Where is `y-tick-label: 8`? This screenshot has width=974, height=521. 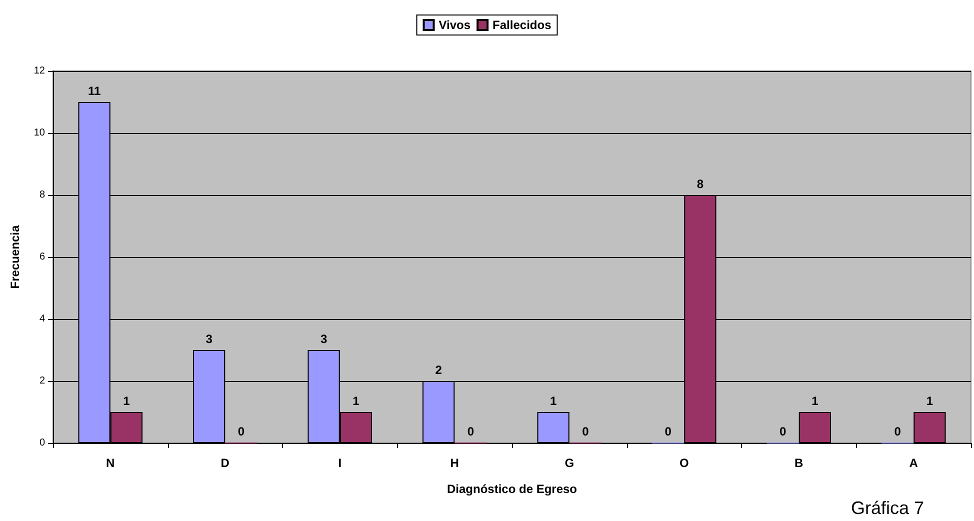
y-tick-label: 8 is located at coordinates (42, 195).